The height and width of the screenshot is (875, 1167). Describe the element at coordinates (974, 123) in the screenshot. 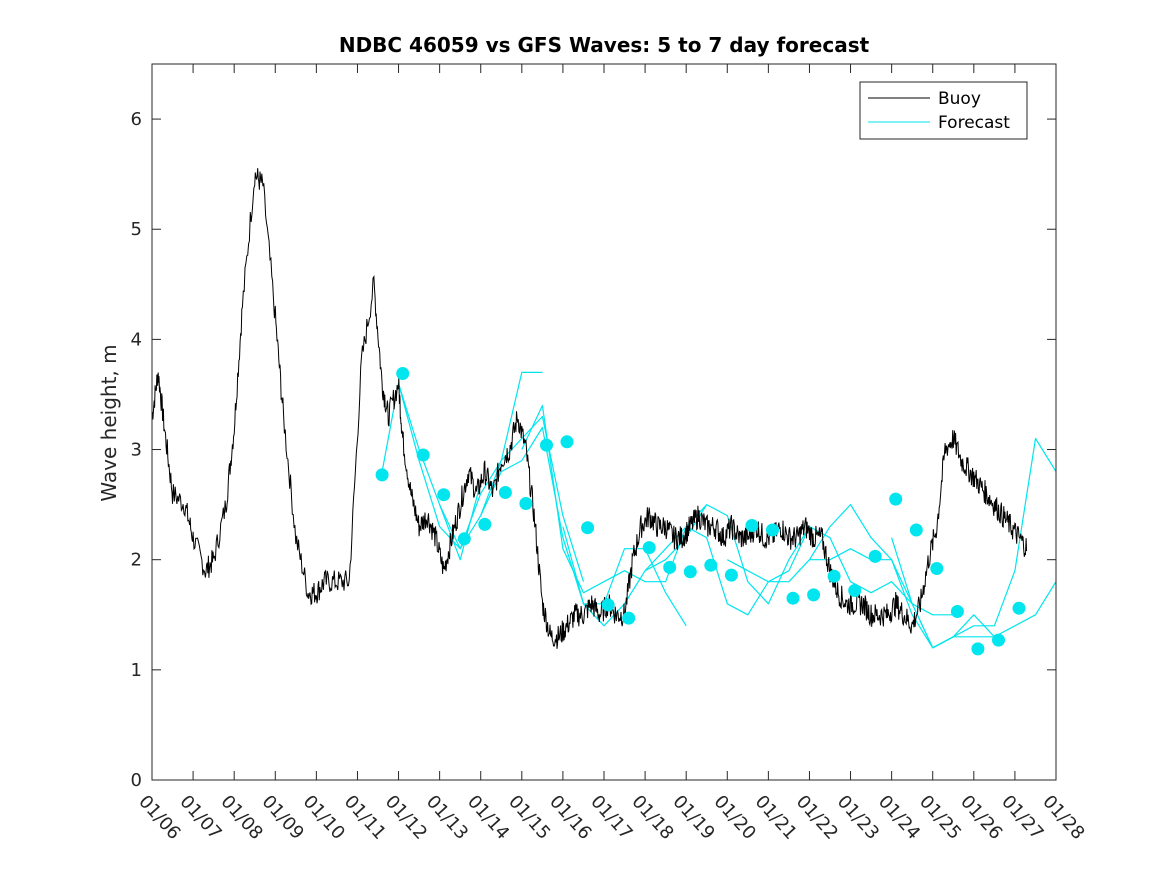

I see `legend-forecast-label: Forecast` at that location.